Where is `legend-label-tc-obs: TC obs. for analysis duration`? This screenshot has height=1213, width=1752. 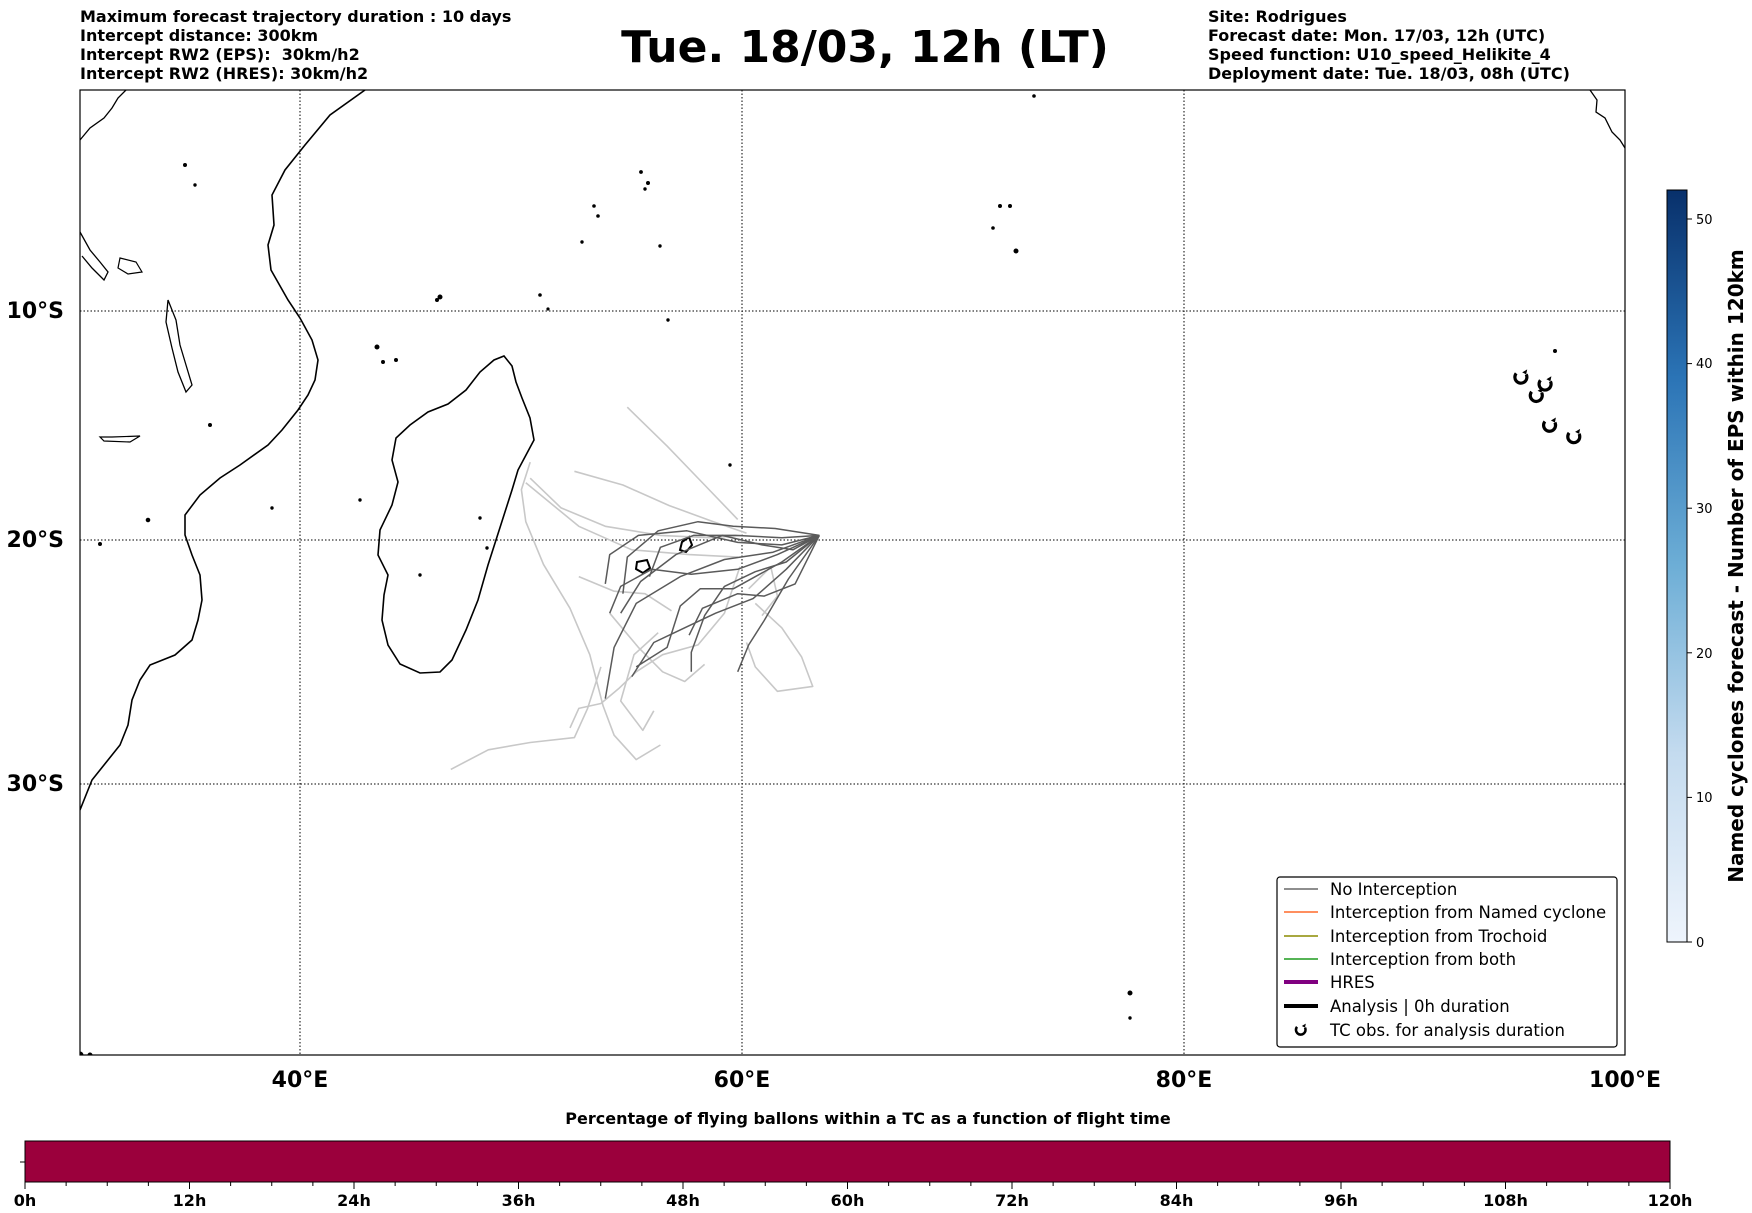 legend-label-tc-obs: TC obs. for analysis duration is located at coordinates (1447, 1030).